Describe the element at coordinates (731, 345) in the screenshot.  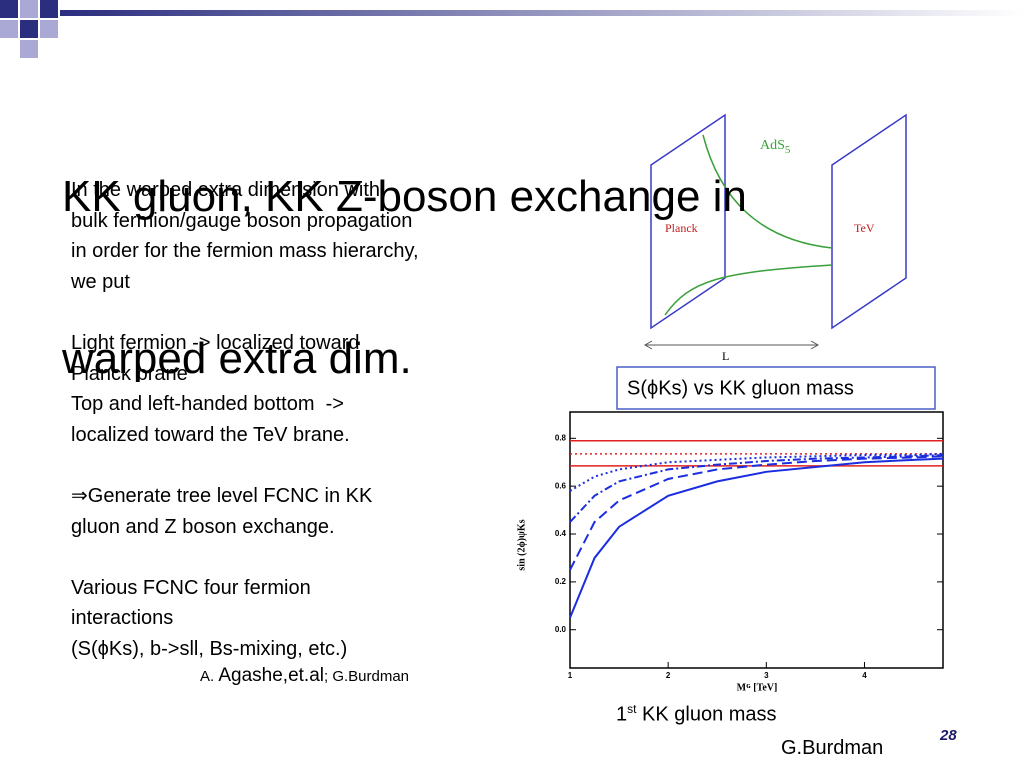
I see `arrow-heads` at that location.